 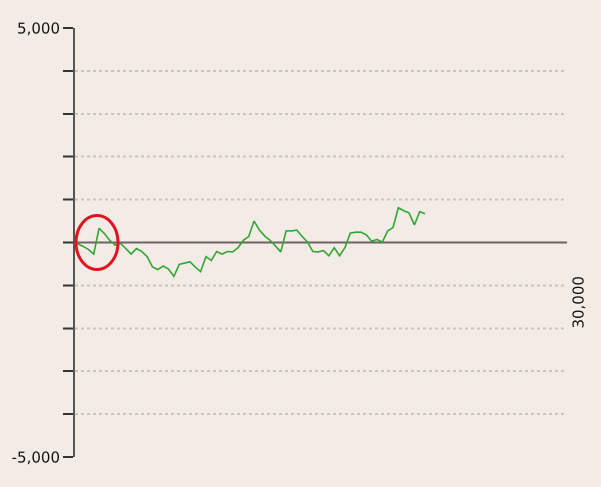 What do you see at coordinates (38, 28) in the screenshot?
I see `y-tick-label: 5,000` at bounding box center [38, 28].